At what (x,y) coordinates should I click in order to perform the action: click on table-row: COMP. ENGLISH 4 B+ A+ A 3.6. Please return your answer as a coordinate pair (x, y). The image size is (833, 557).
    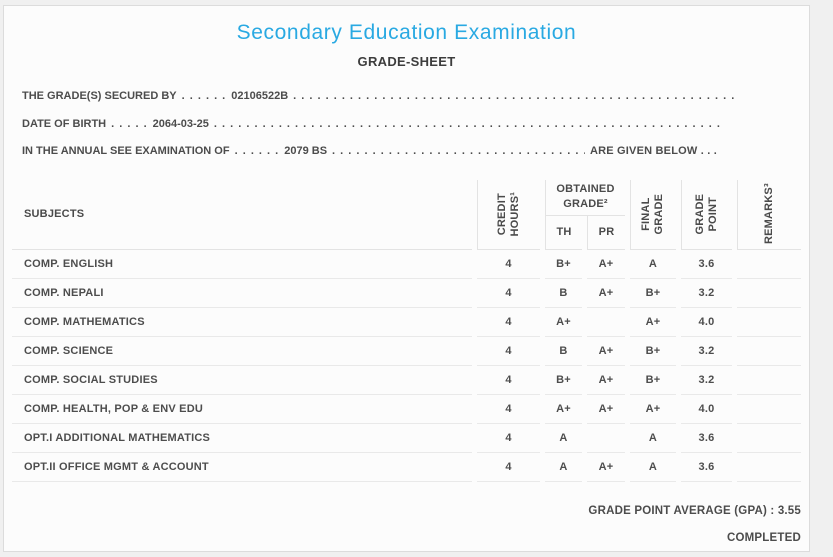
    Looking at the image, I should click on (406, 264).